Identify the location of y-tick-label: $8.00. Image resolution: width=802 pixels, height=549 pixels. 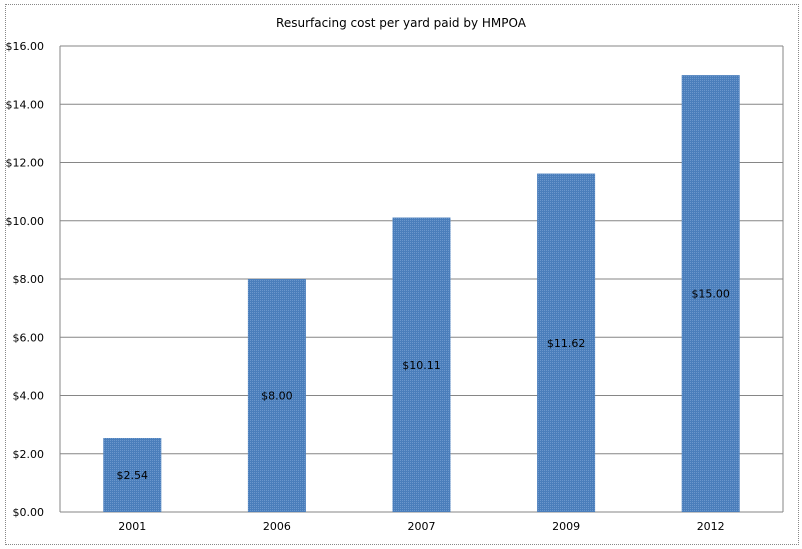
(29, 279).